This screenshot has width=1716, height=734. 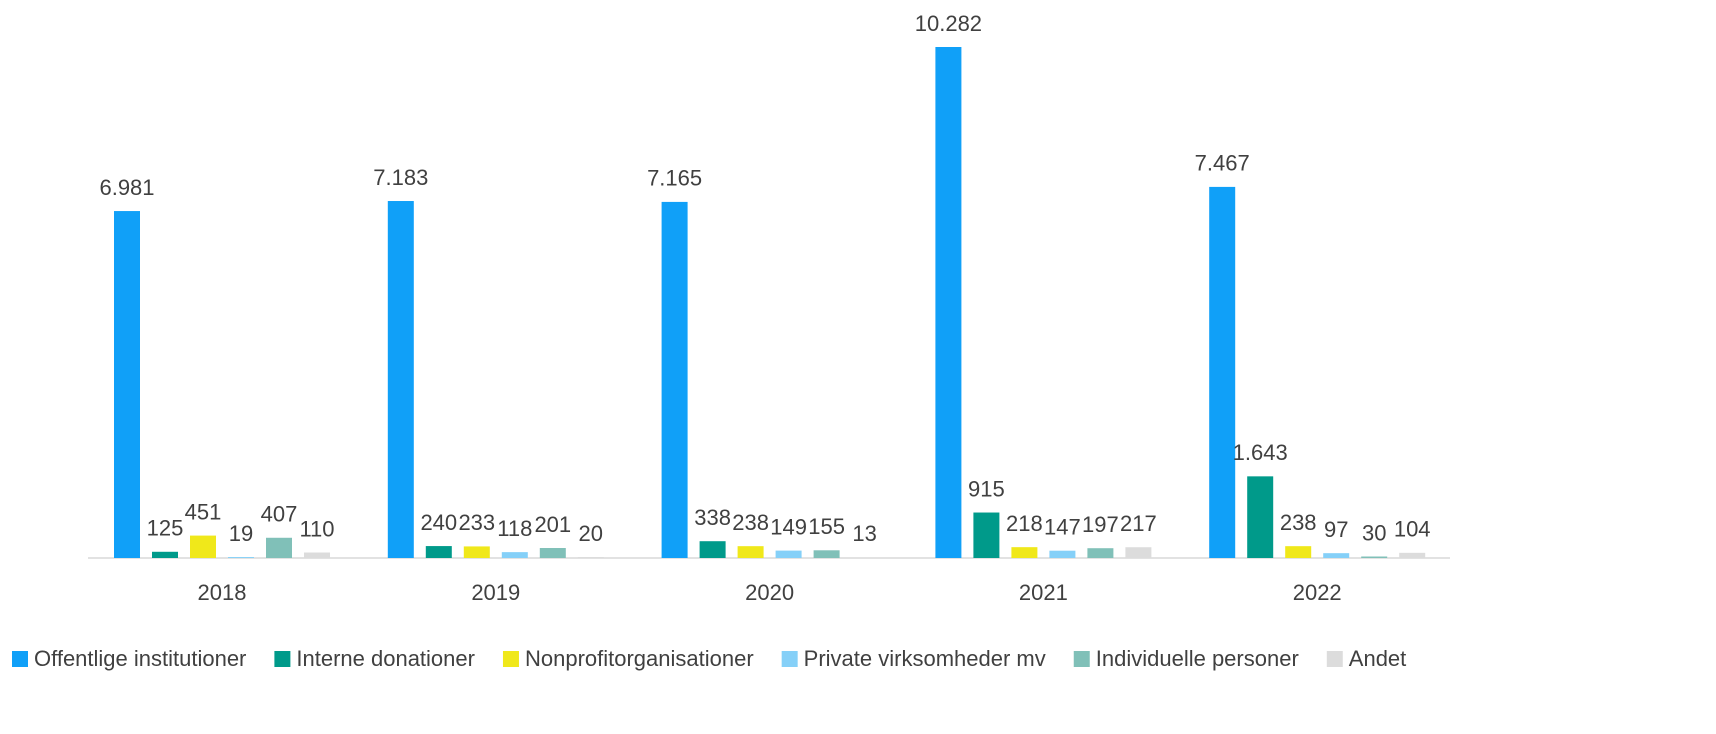 What do you see at coordinates (400, 177) in the screenshot?
I see `data-label: 7.183` at bounding box center [400, 177].